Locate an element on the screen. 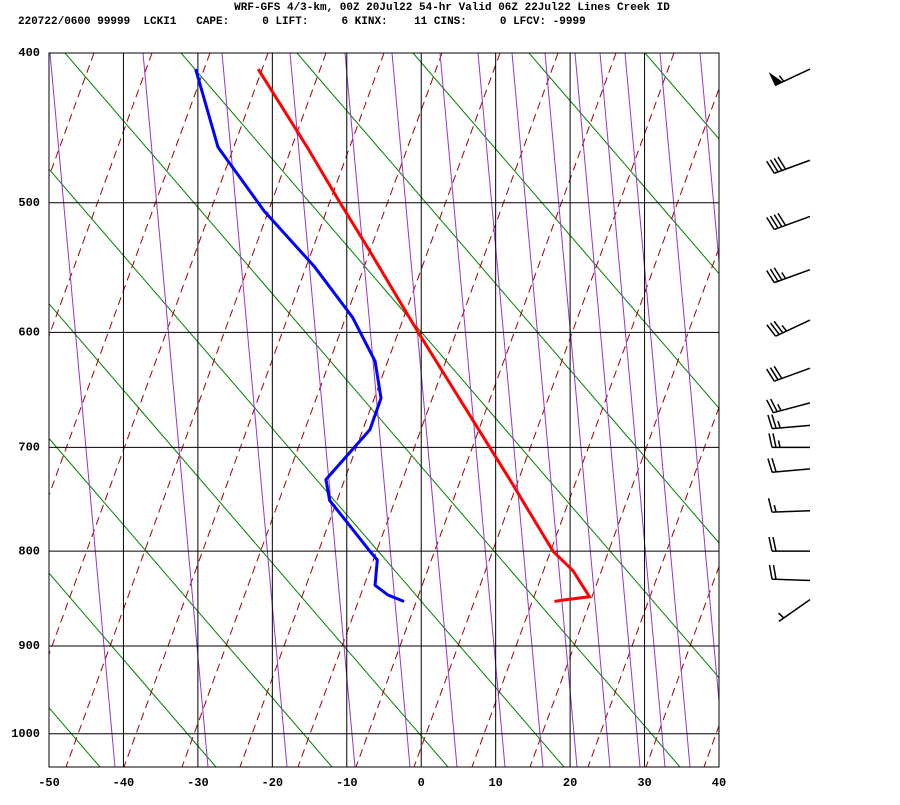  x-tick-label: 0 is located at coordinates (421, 783).